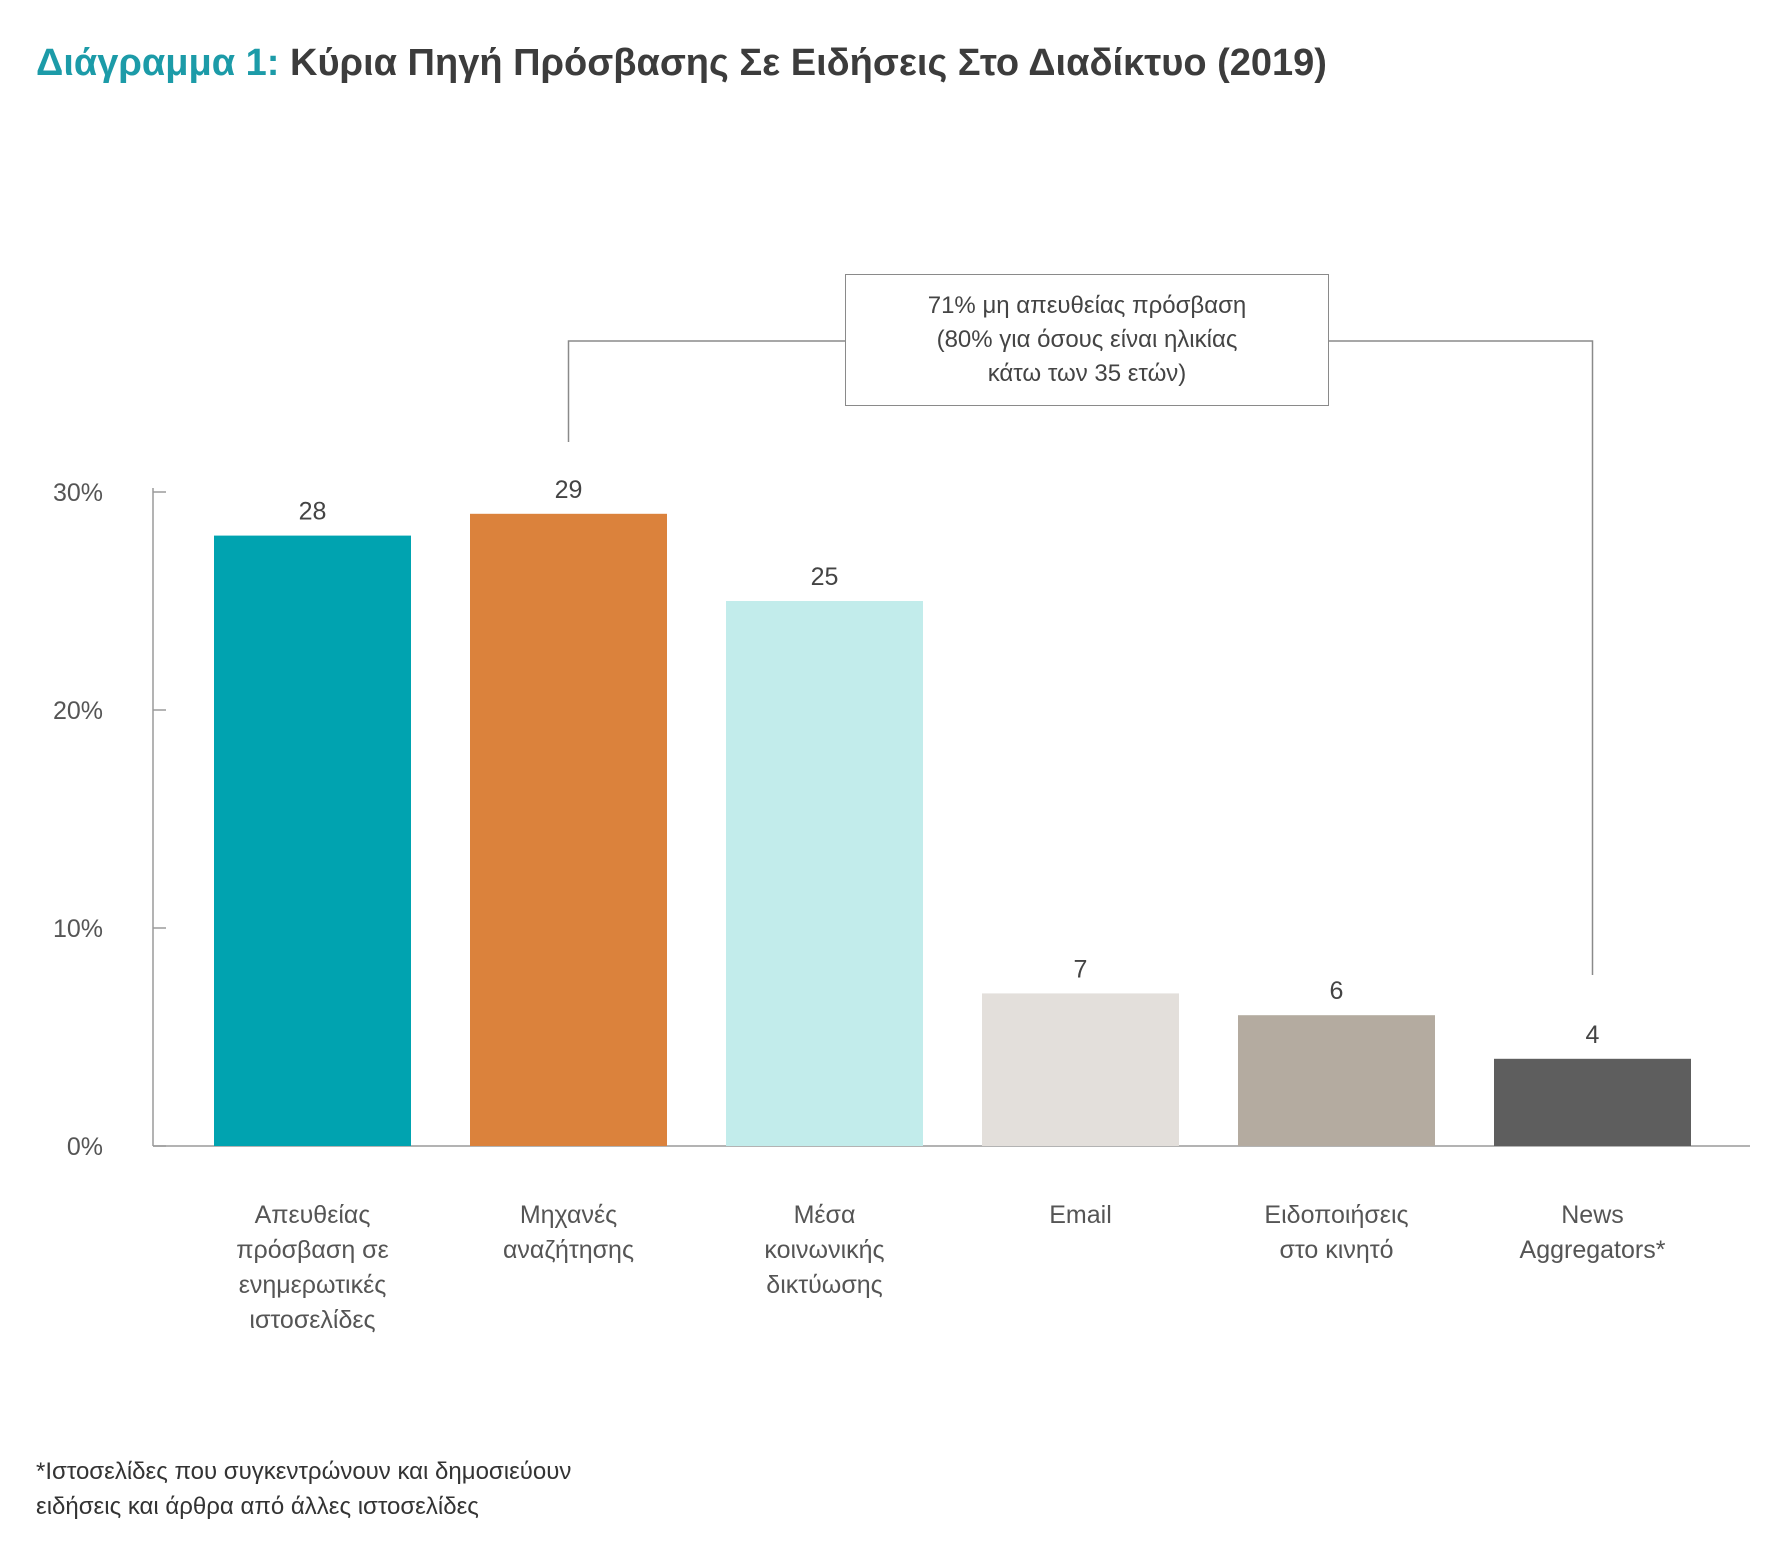 The width and height of the screenshot is (1788, 1543). Describe the element at coordinates (825, 1215) in the screenshot. I see `category-label: Μέσα` at that location.